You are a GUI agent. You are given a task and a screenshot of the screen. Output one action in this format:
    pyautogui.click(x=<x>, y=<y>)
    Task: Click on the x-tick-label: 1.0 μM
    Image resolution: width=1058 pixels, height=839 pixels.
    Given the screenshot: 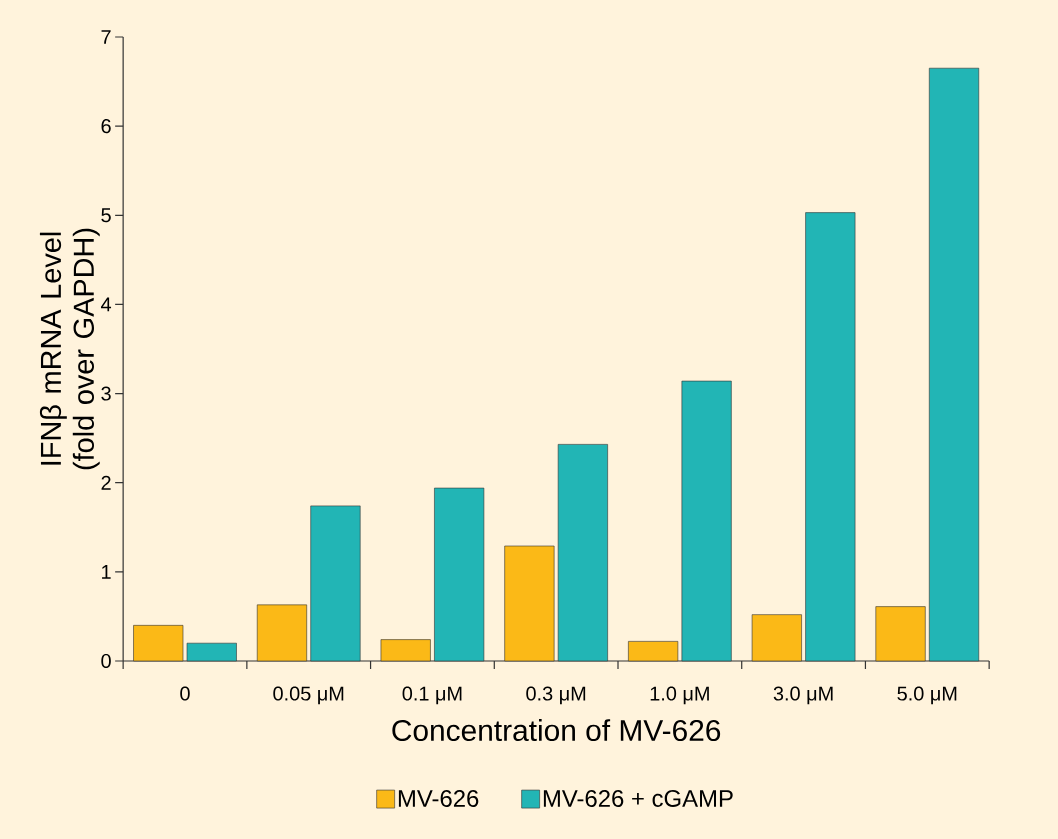 What is the action you would take?
    pyautogui.click(x=679, y=695)
    